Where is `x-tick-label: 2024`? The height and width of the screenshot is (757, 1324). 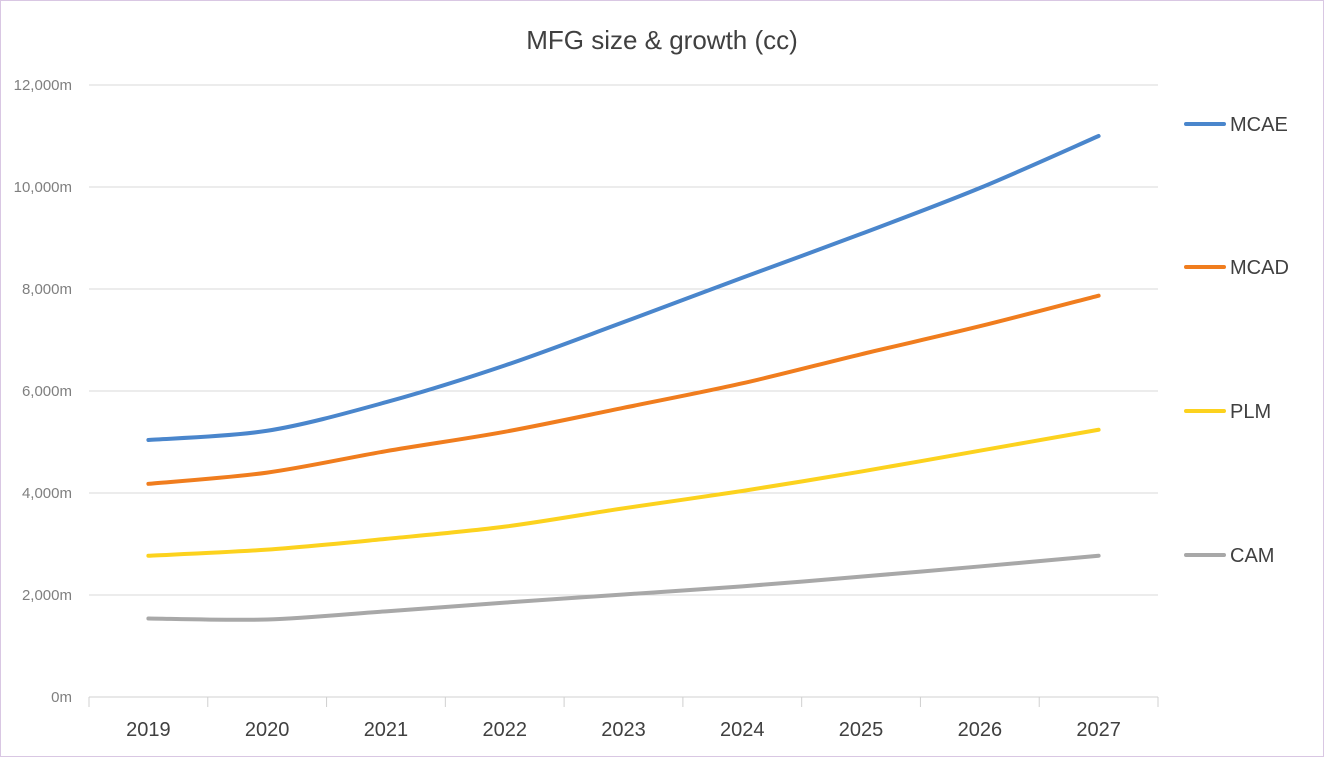
x-tick-label: 2024 is located at coordinates (742, 730).